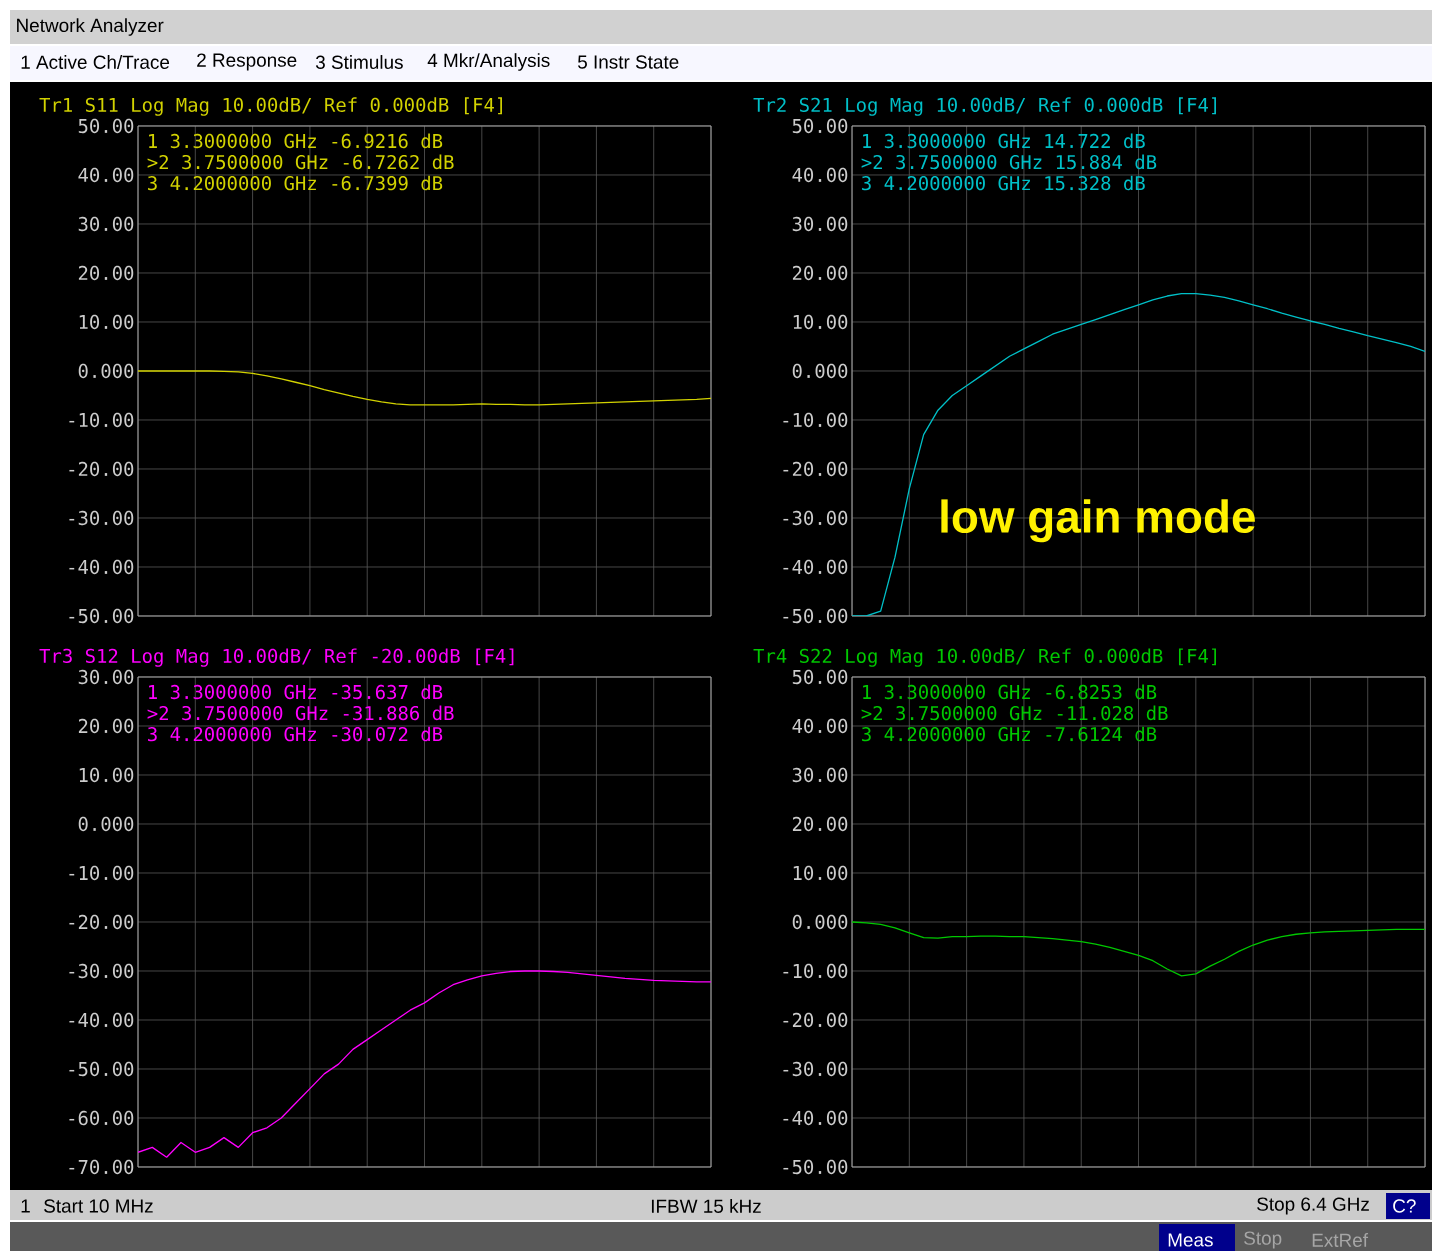 This screenshot has height=1251, width=1432. I want to click on text: 1, so click(25, 1206).